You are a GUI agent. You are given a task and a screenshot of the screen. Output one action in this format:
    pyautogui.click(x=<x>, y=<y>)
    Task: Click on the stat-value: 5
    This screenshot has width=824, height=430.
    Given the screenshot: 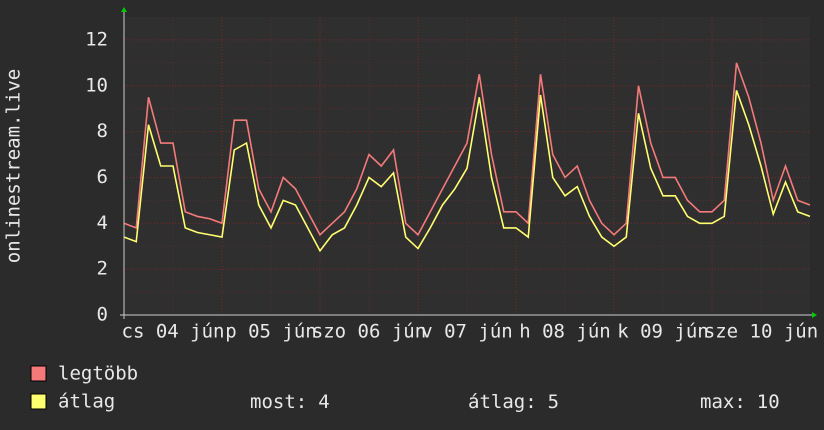 What is the action you would take?
    pyautogui.click(x=553, y=402)
    